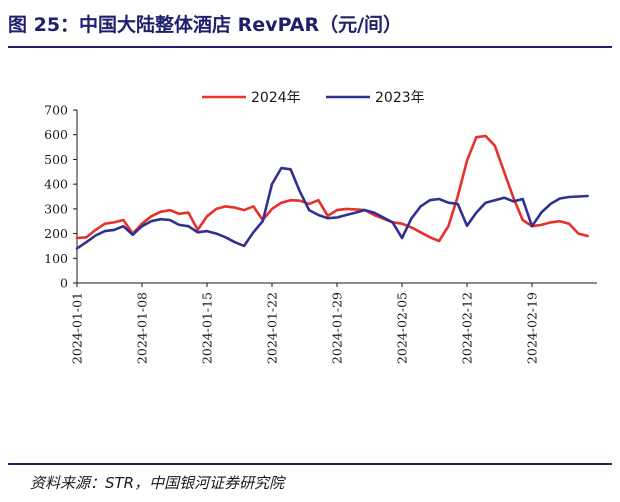 Image resolution: width=620 pixels, height=502 pixels. What do you see at coordinates (332, 208) in the screenshot?
I see `series-line-2023` at bounding box center [332, 208].